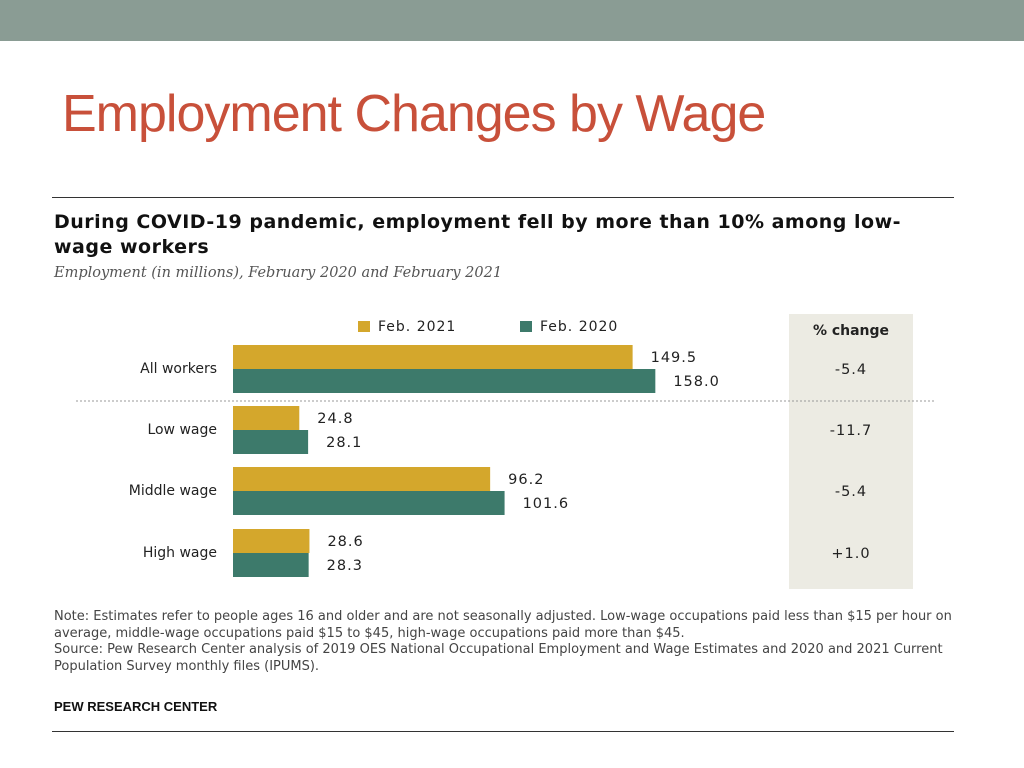  Describe the element at coordinates (579, 327) in the screenshot. I see `legend-label-feb-2020: Feb. 2020` at that location.